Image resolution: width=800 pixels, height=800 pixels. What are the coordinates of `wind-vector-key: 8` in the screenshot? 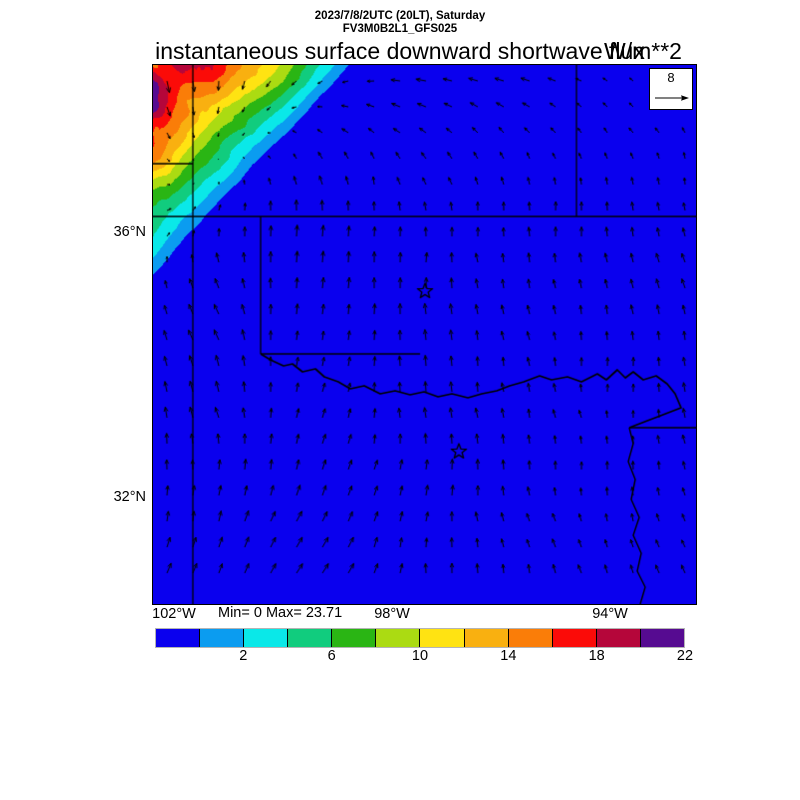 It's located at (671, 89).